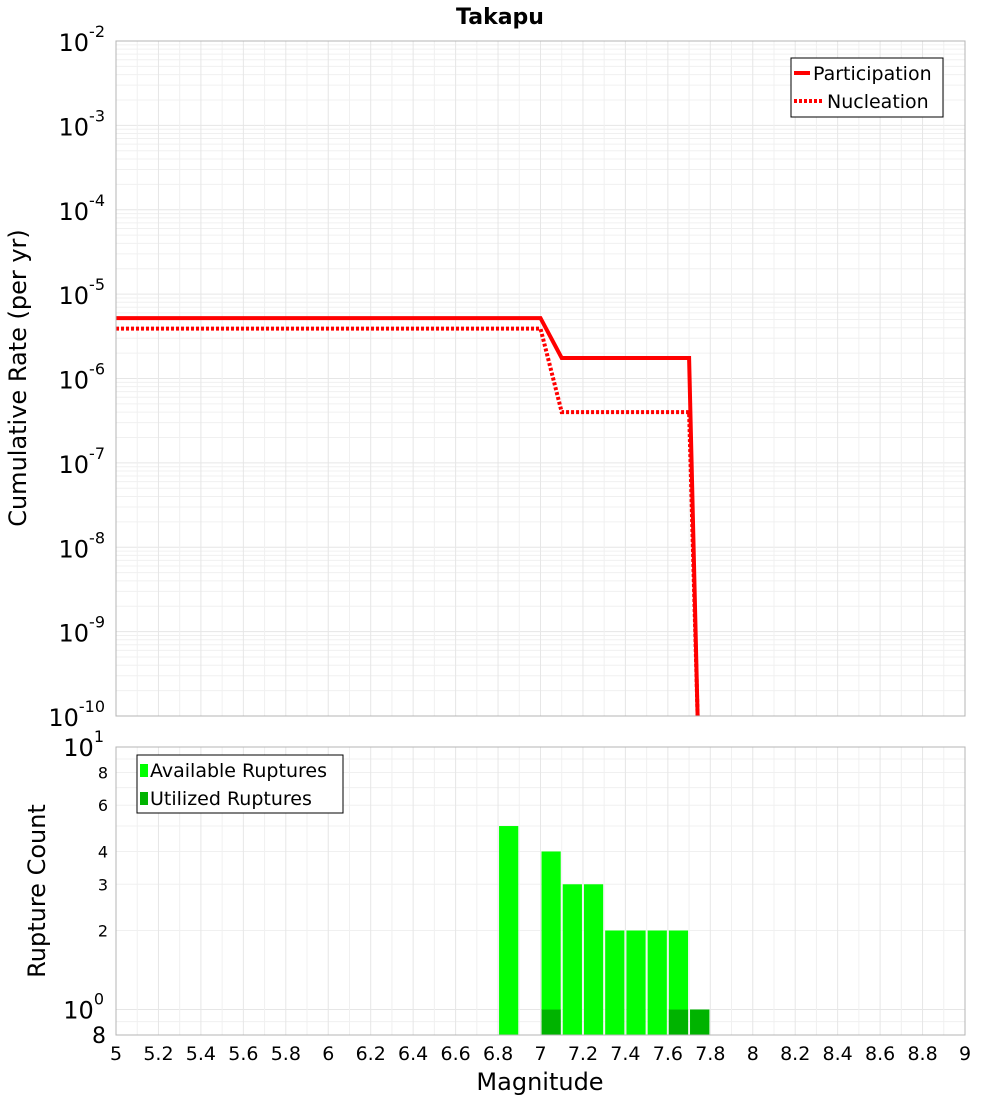 The width and height of the screenshot is (1000, 1100). What do you see at coordinates (82, 461) in the screenshot?
I see `rate-y-tick-label: 10⁻⁷` at bounding box center [82, 461].